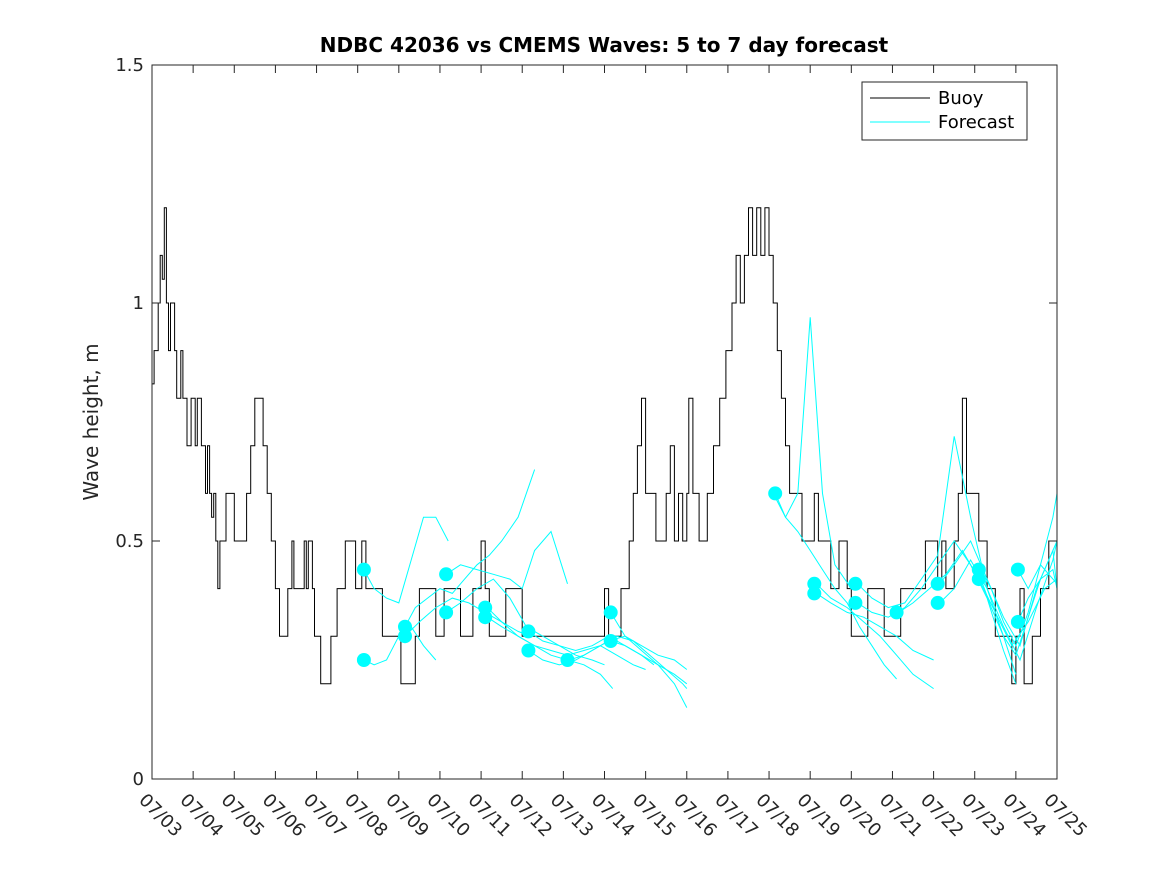 The width and height of the screenshot is (1167, 875). Describe the element at coordinates (243, 816) in the screenshot. I see `x-tick-label: 07/05` at that location.